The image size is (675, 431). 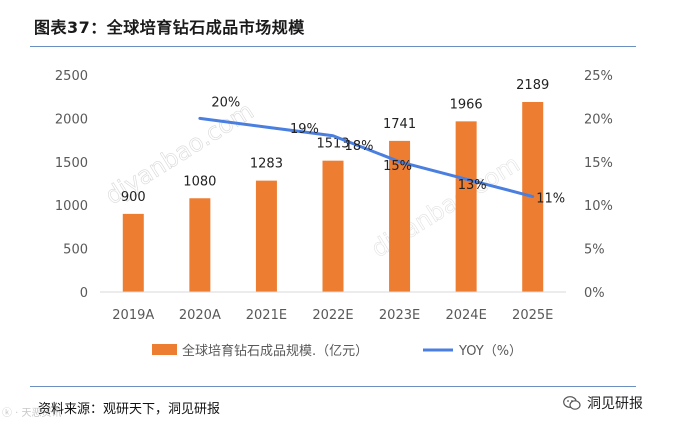 I want to click on bar-value-label: 900, so click(x=133, y=197).